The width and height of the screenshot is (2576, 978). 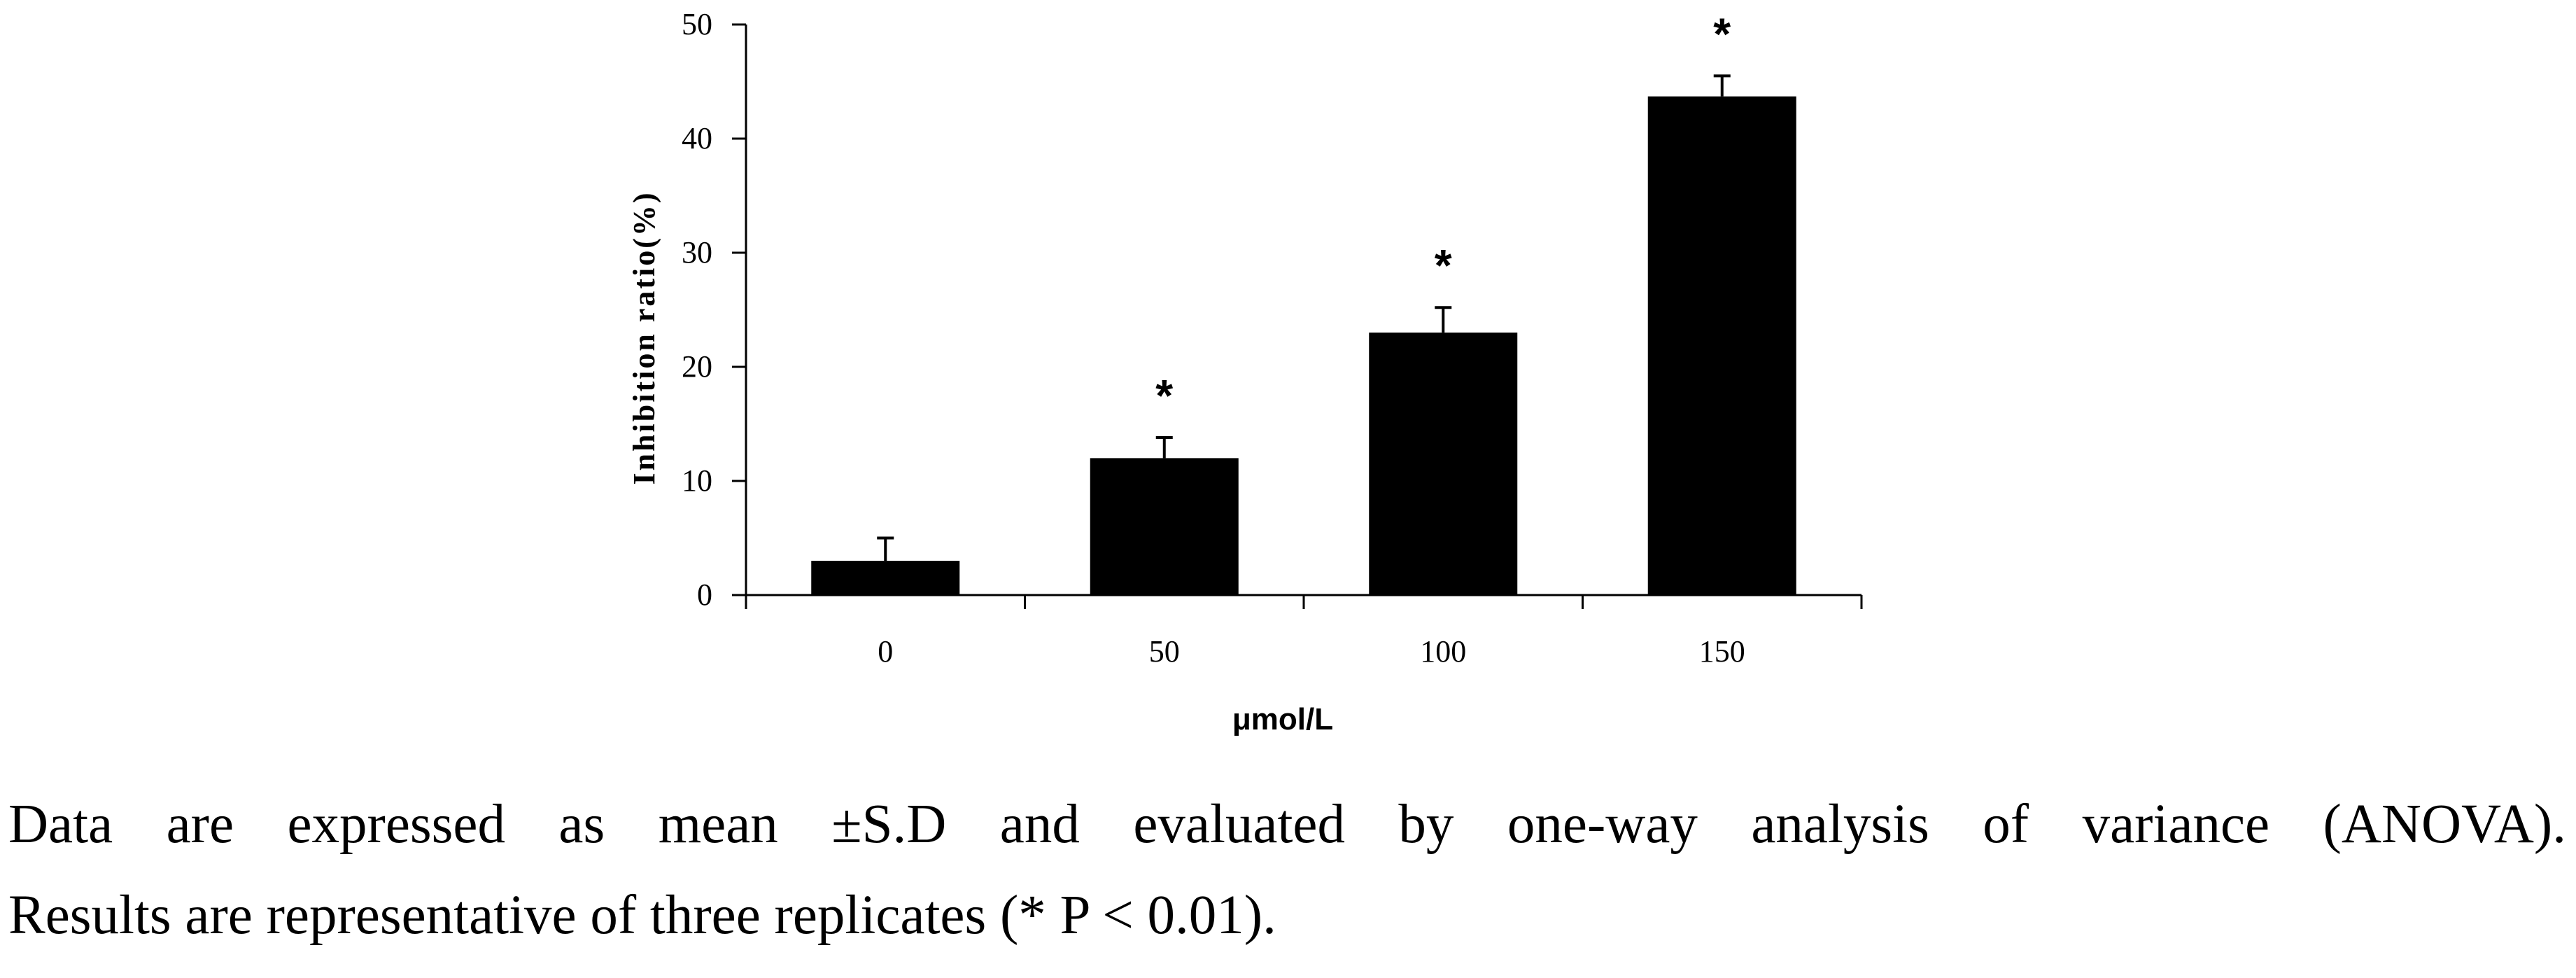 What do you see at coordinates (697, 138) in the screenshot?
I see `y-tick-label: 40` at bounding box center [697, 138].